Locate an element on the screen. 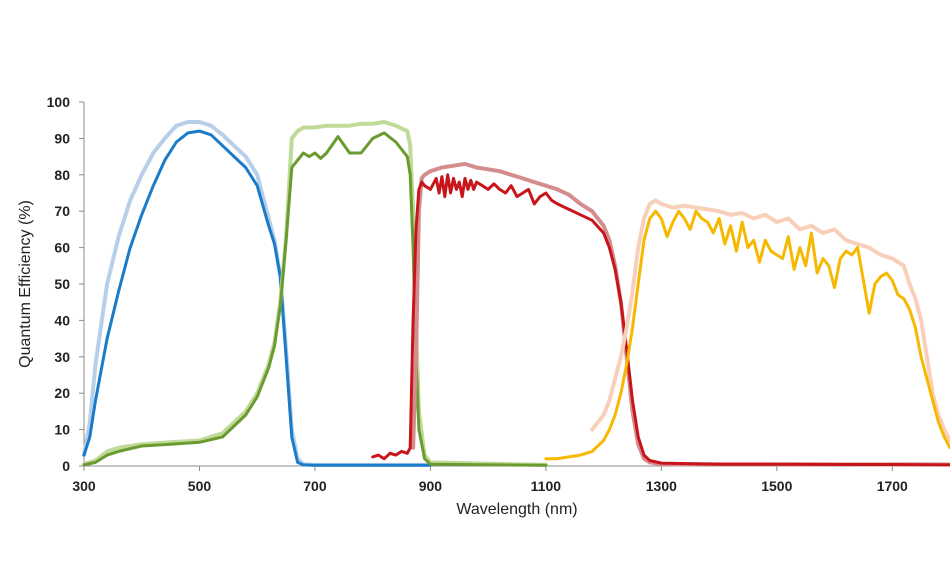 Image resolution: width=950 pixels, height=585 pixels. y-tick-label: 70 is located at coordinates (62, 211).